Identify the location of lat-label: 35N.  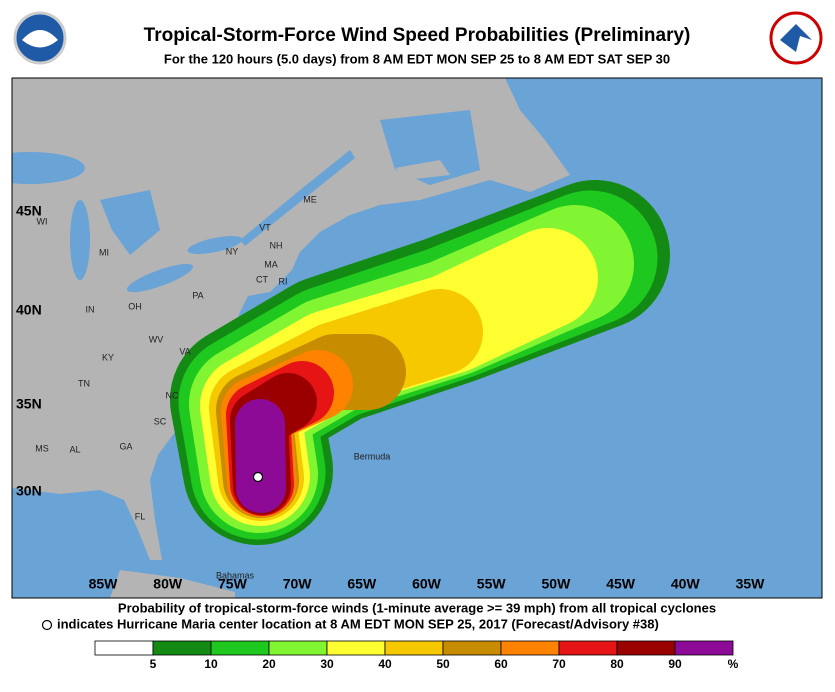
(29, 404).